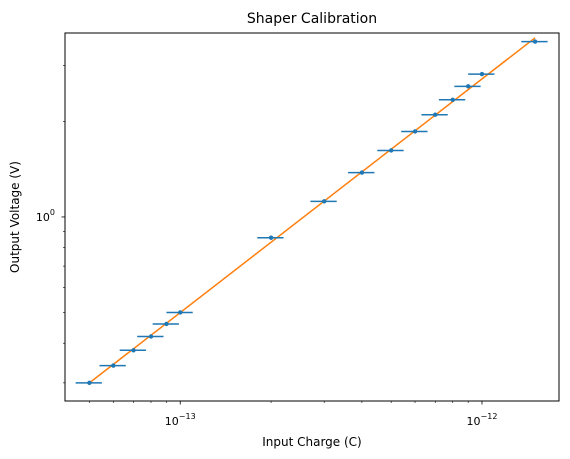  I want to click on x-tick-label-exponent: −13, so click(187, 416).